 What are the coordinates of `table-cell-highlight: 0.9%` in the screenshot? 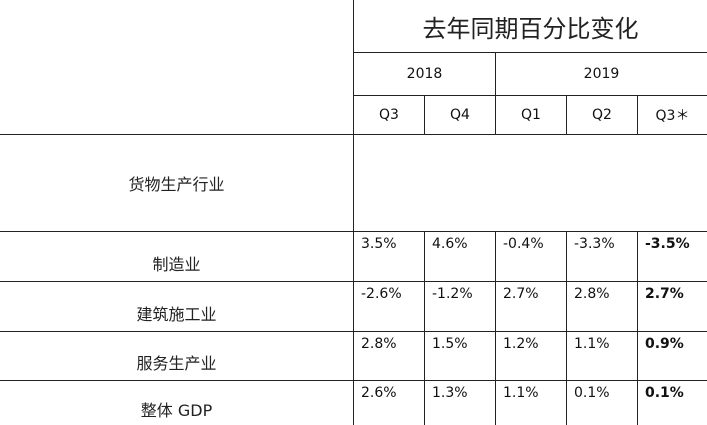 It's located at (664, 344).